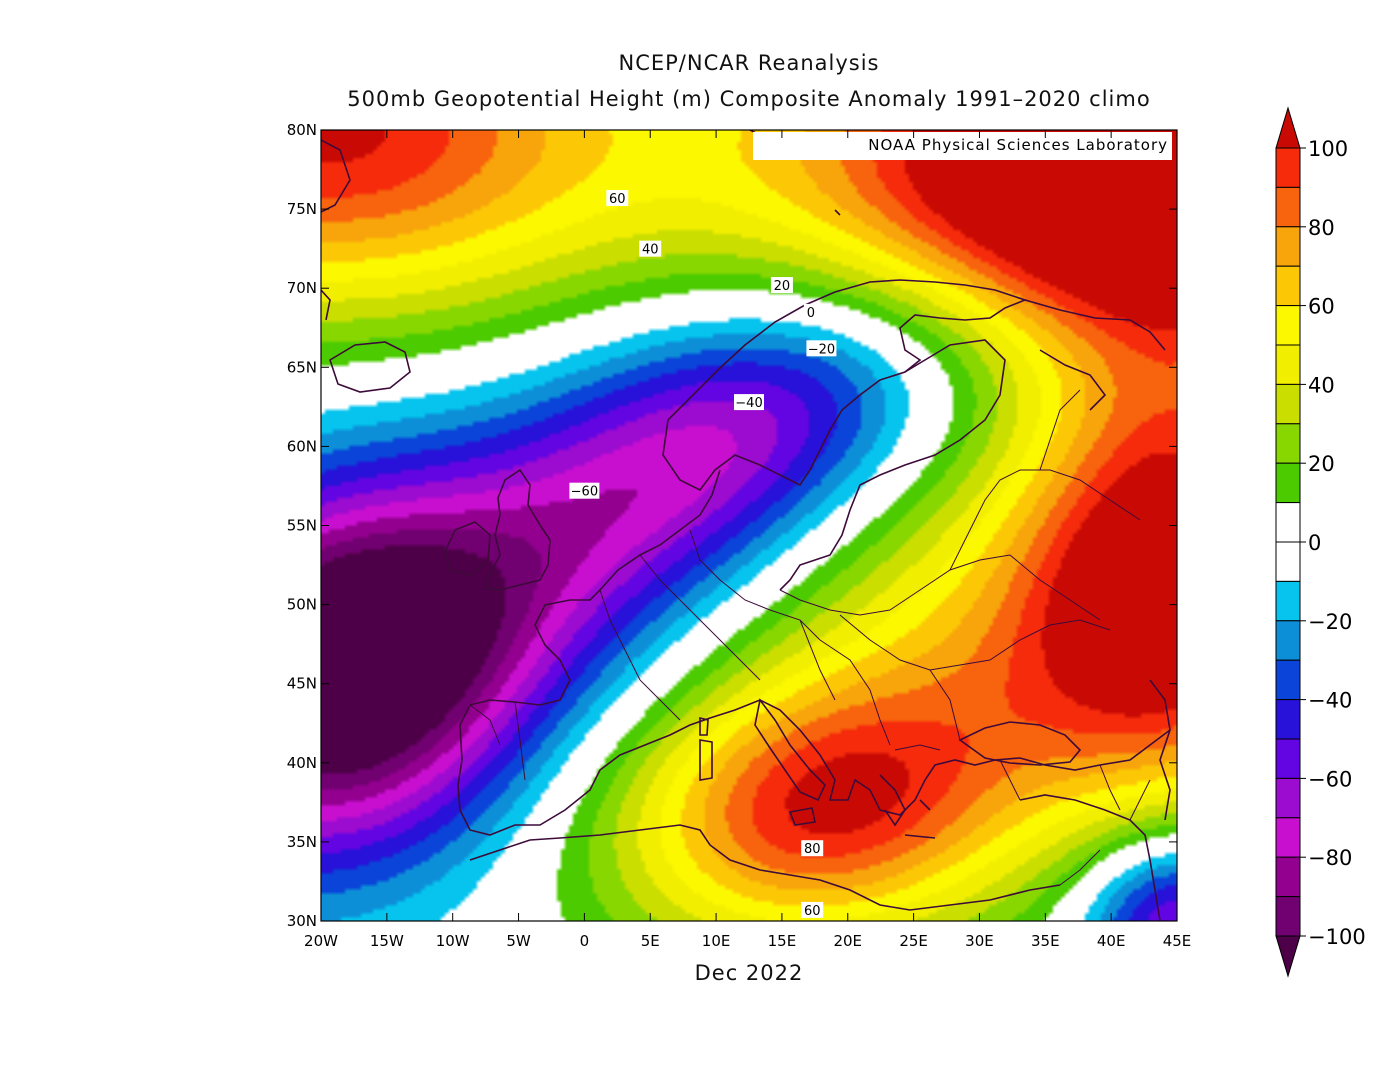 The image size is (1400, 1084). I want to click on colorbar-label: −40, so click(1330, 701).